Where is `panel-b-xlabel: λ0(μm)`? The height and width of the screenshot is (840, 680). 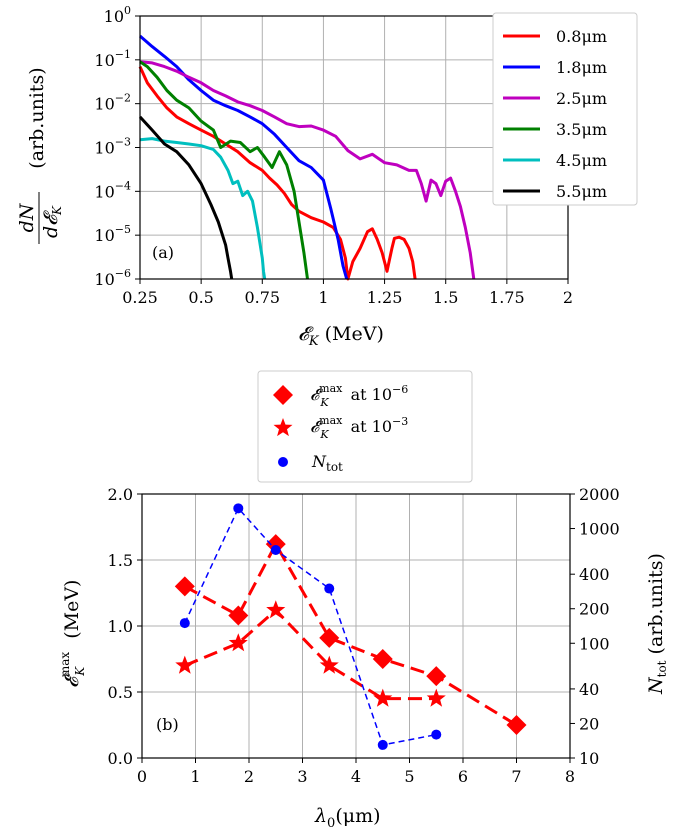 panel-b-xlabel: λ0(μm) is located at coordinates (347, 818).